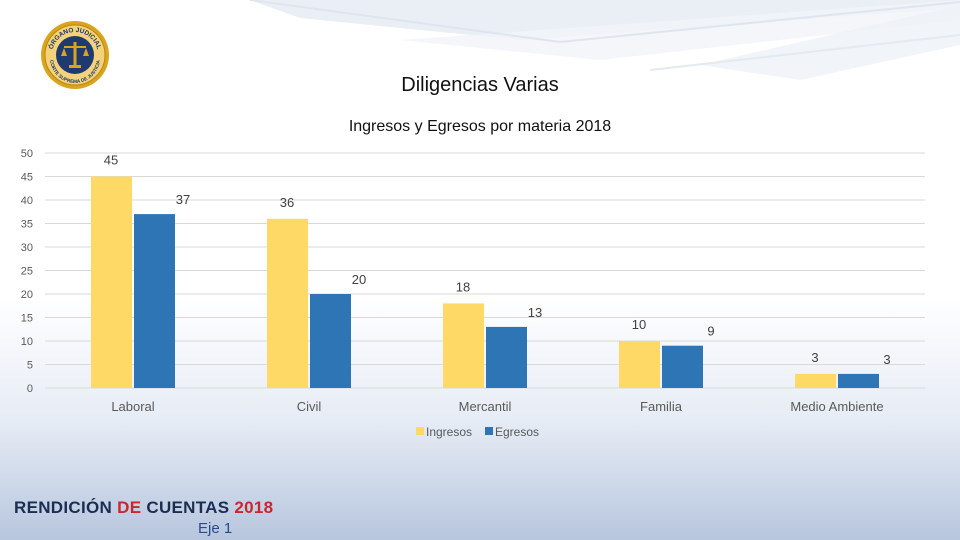  Describe the element at coordinates (30, 389) in the screenshot. I see `y-tick-label: 0` at that location.